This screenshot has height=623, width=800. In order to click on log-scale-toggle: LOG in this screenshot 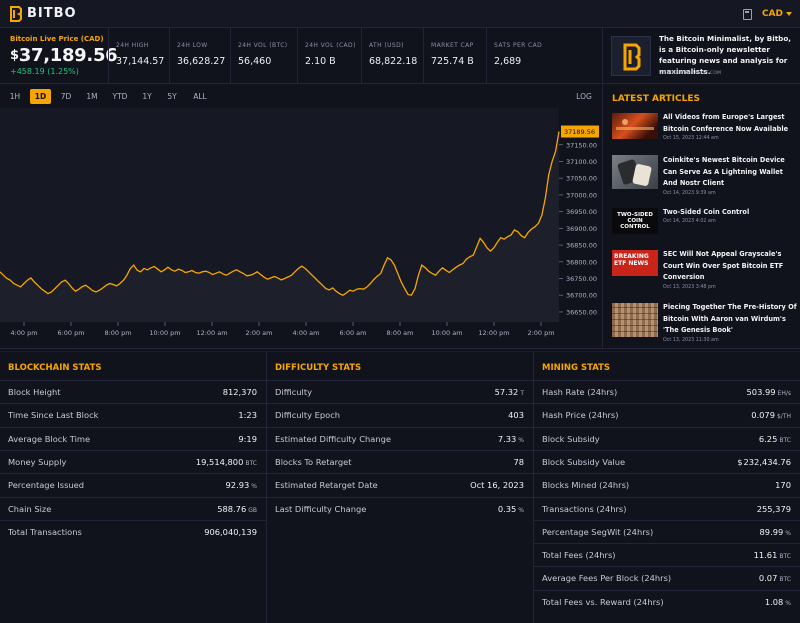, I will do `click(584, 96)`.